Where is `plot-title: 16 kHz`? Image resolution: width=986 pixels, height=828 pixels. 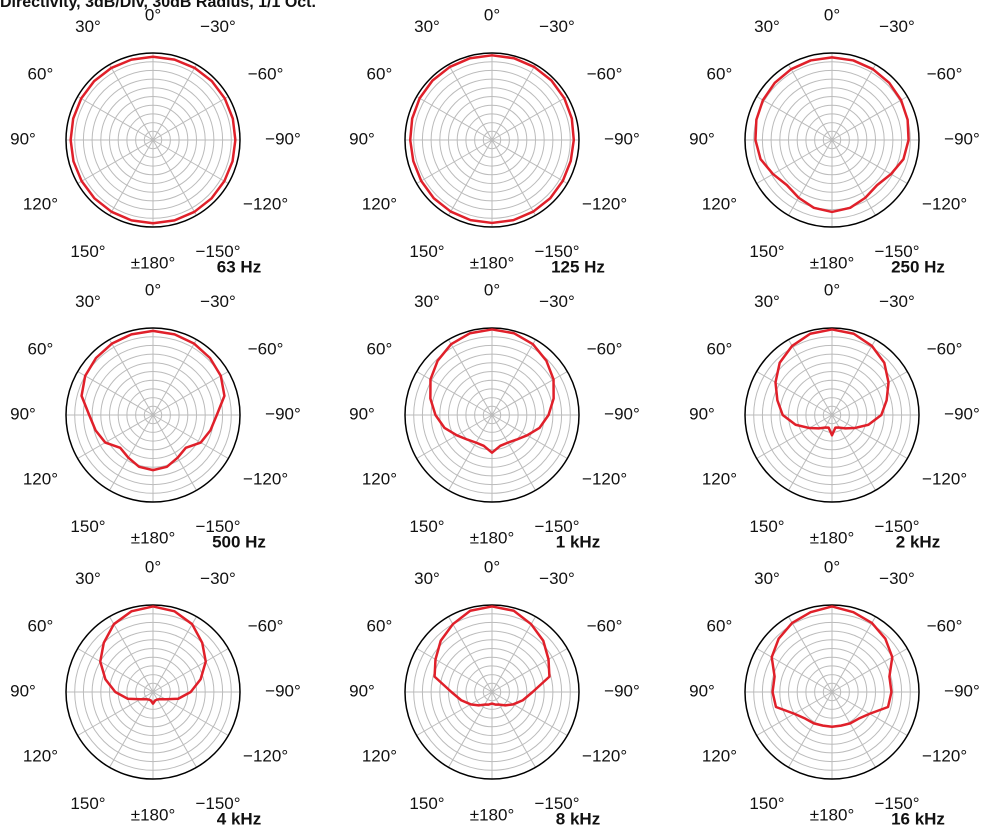 plot-title: 16 kHz is located at coordinates (918, 818).